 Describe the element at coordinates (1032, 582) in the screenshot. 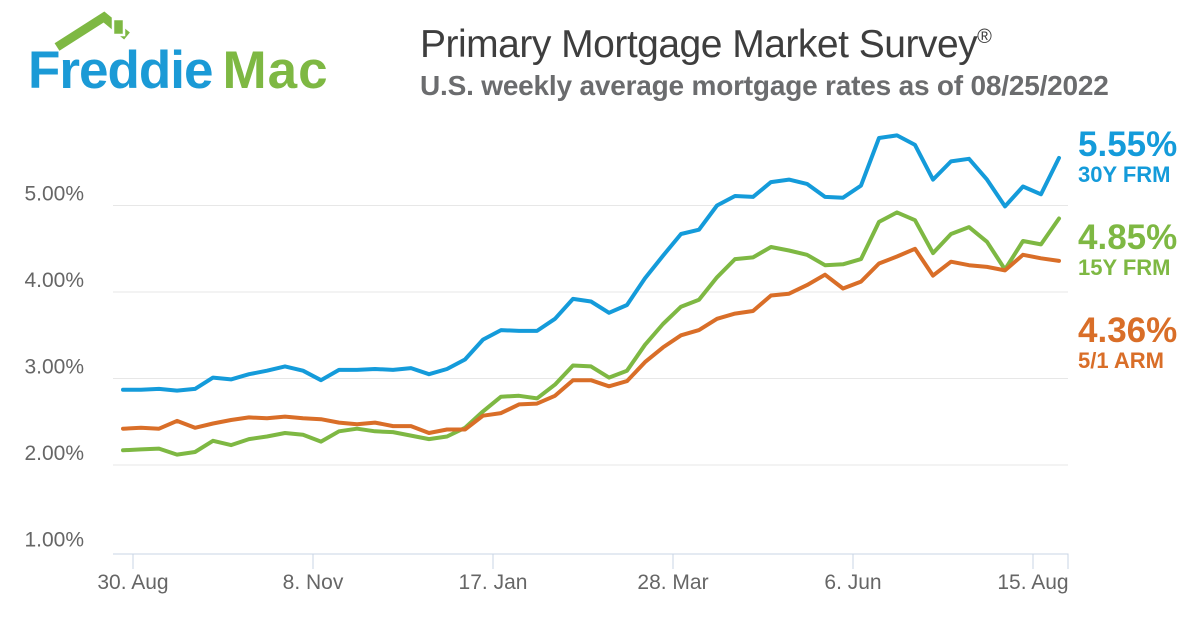

I see `x-axis-label-15. Aug: 15. Aug` at that location.